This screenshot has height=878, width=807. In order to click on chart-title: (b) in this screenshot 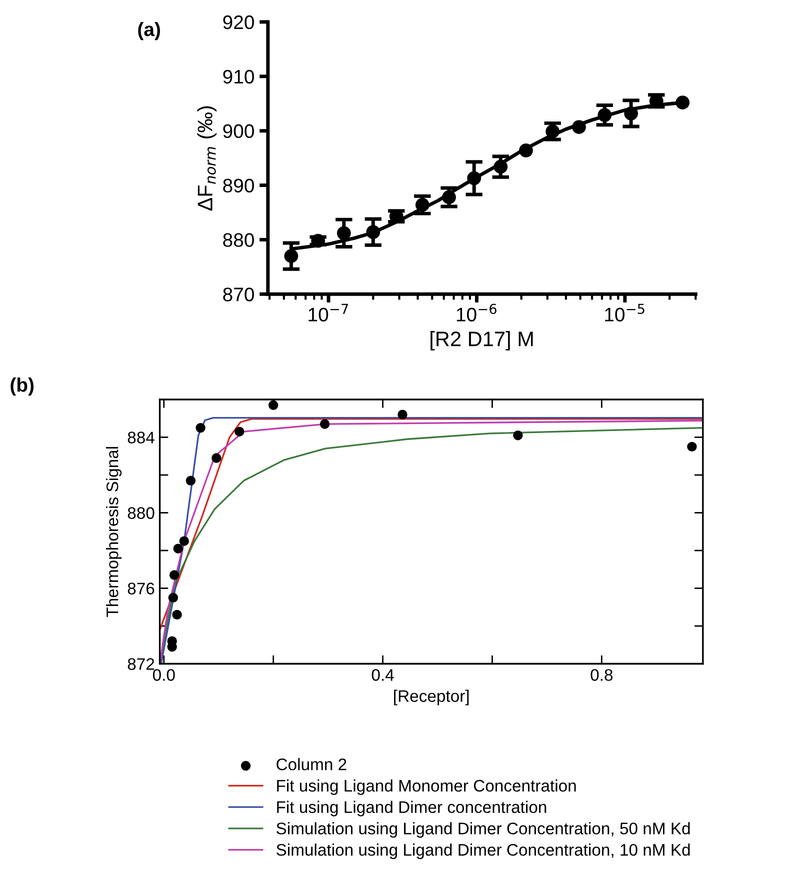, I will do `click(22, 387)`.